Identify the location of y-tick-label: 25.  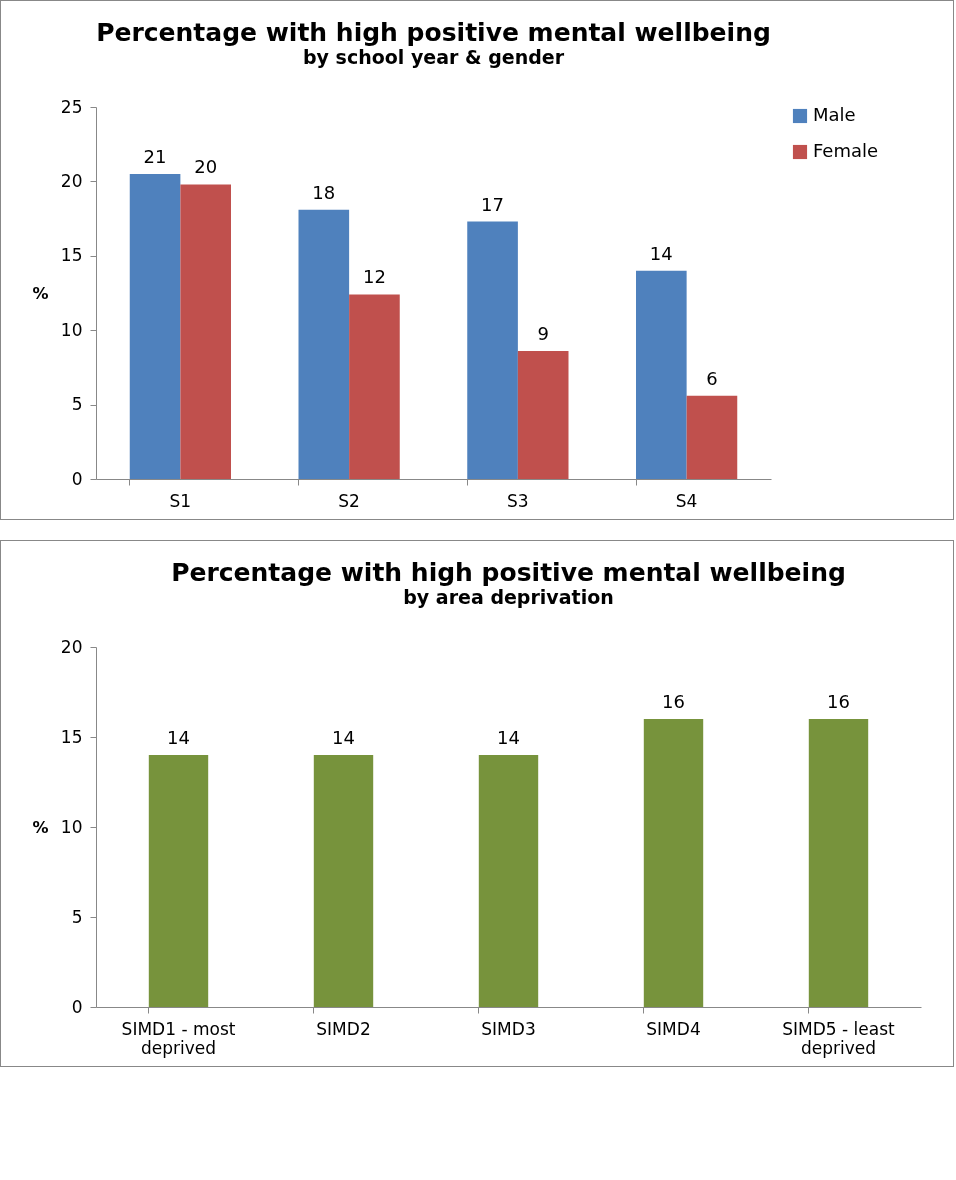
(71, 106).